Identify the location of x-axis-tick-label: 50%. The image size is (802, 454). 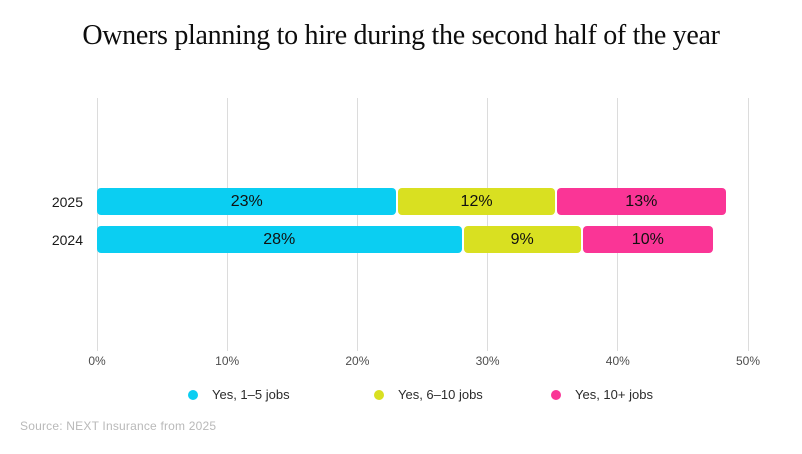
(748, 361).